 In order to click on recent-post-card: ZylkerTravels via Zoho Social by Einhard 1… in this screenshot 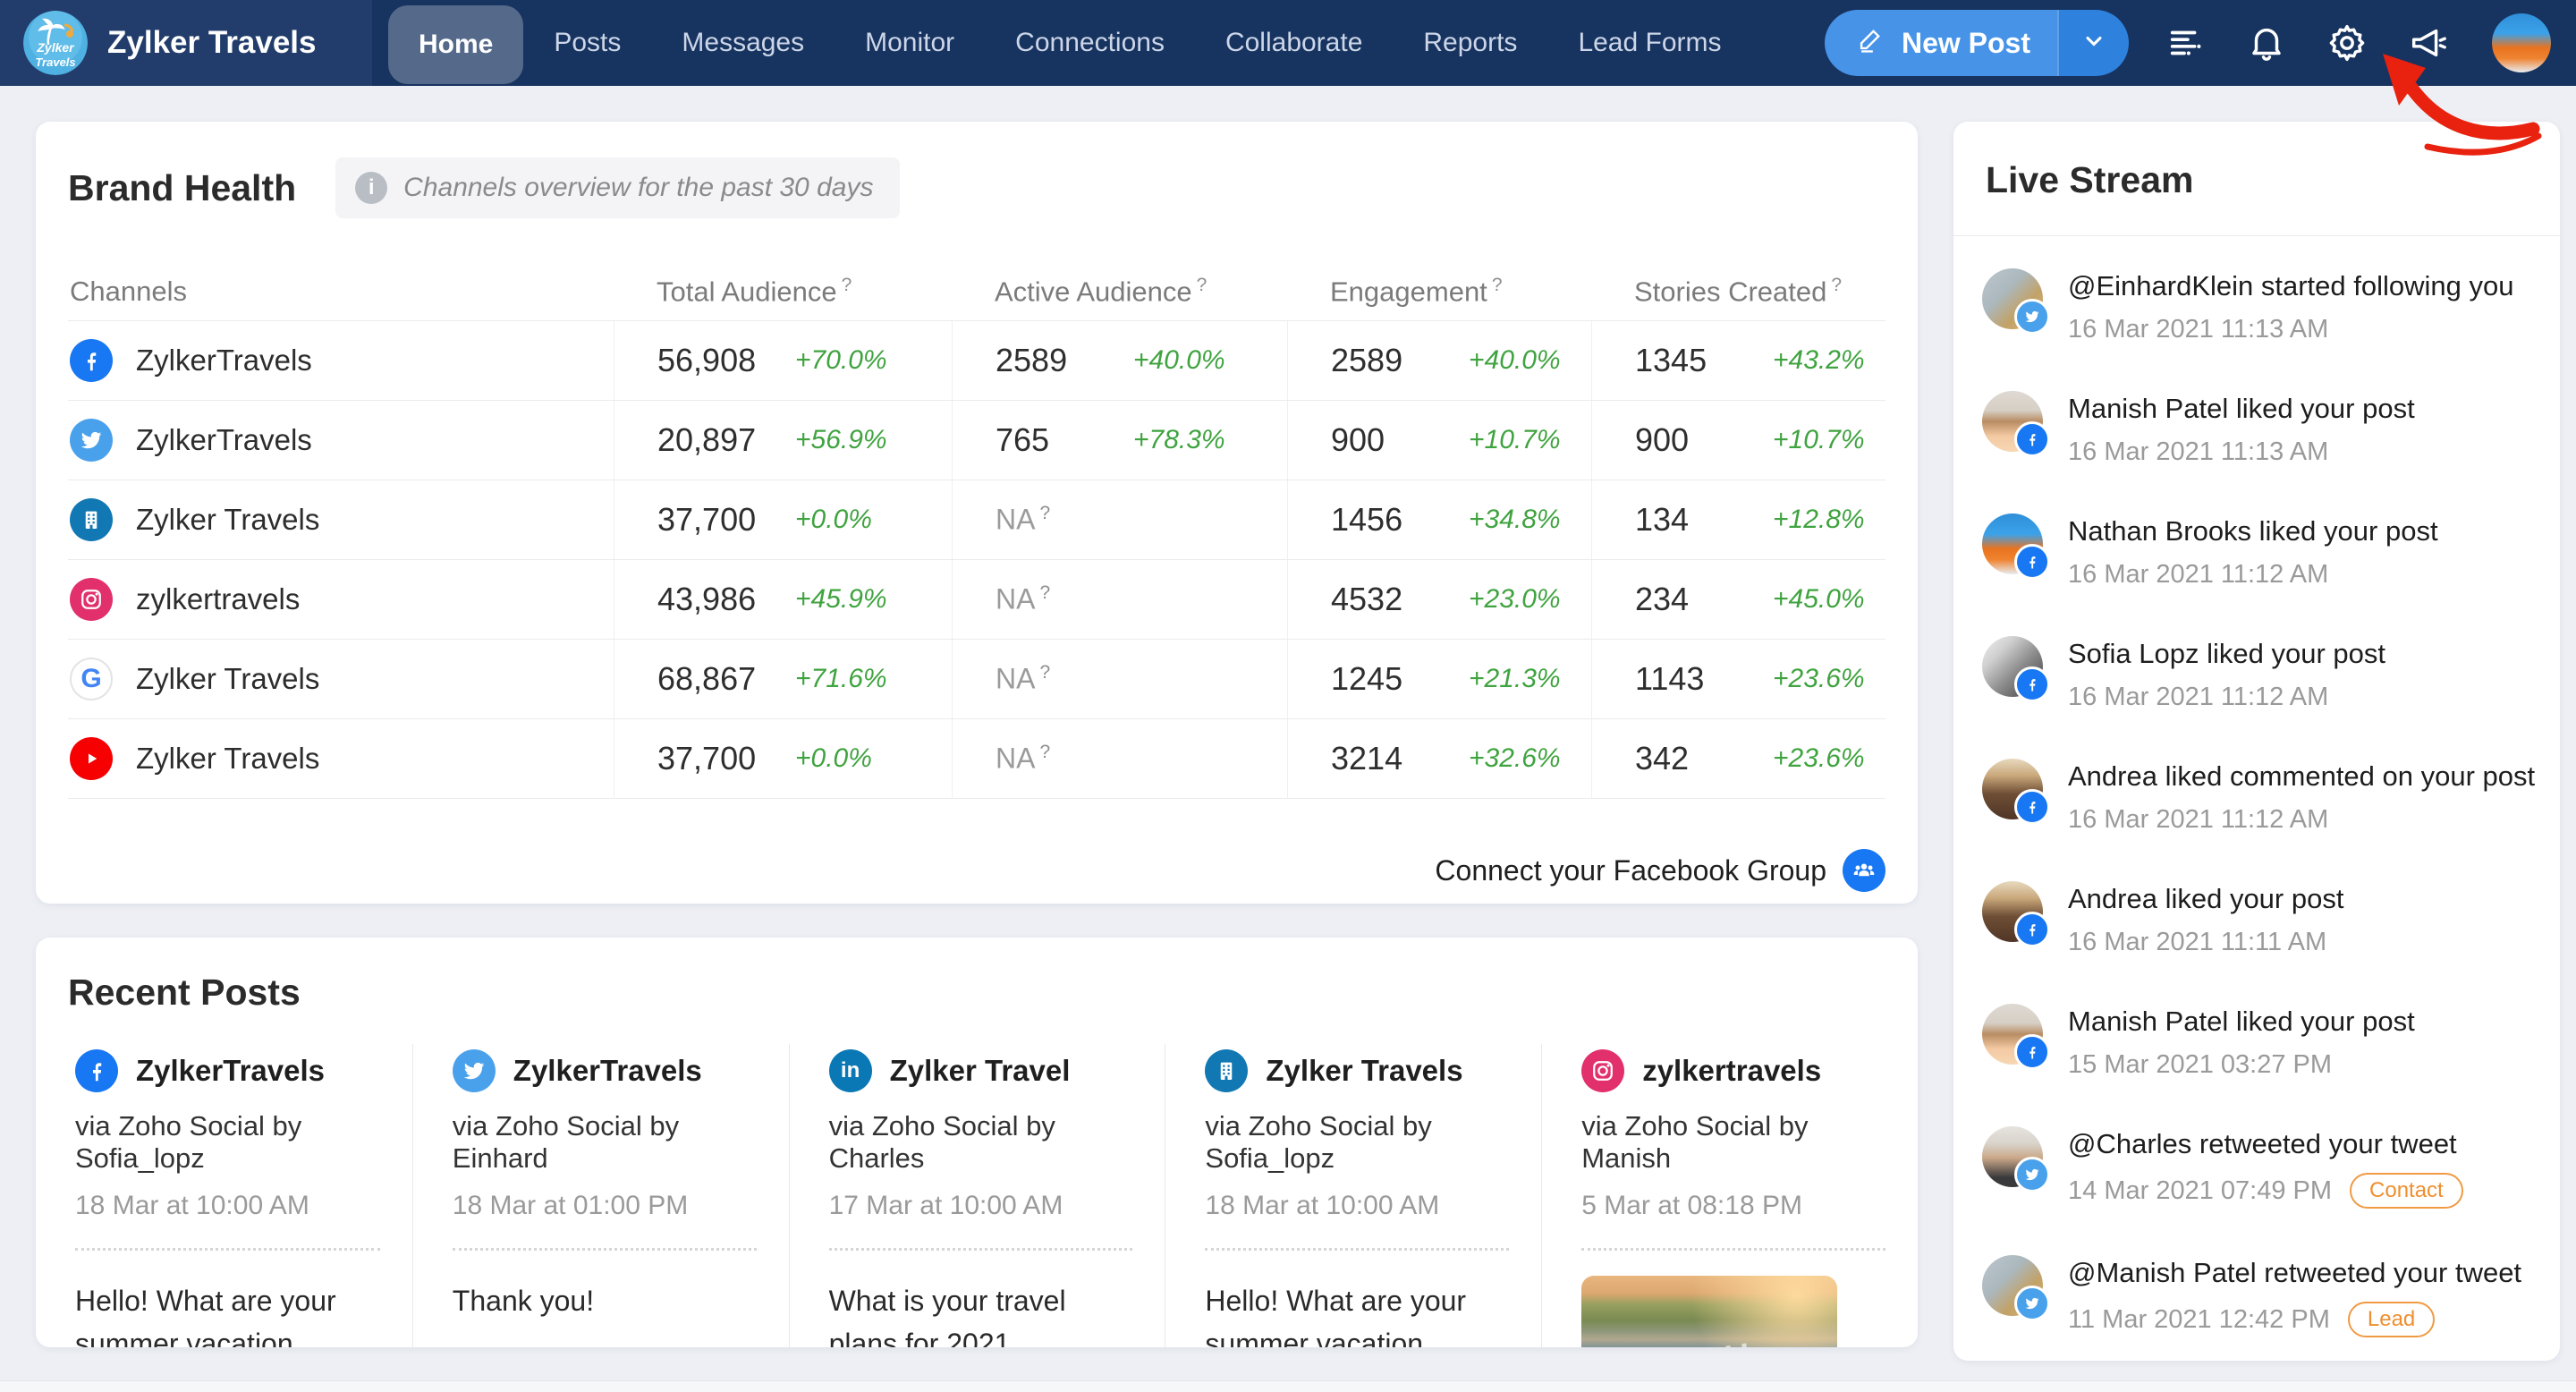, I will do `click(600, 1195)`.